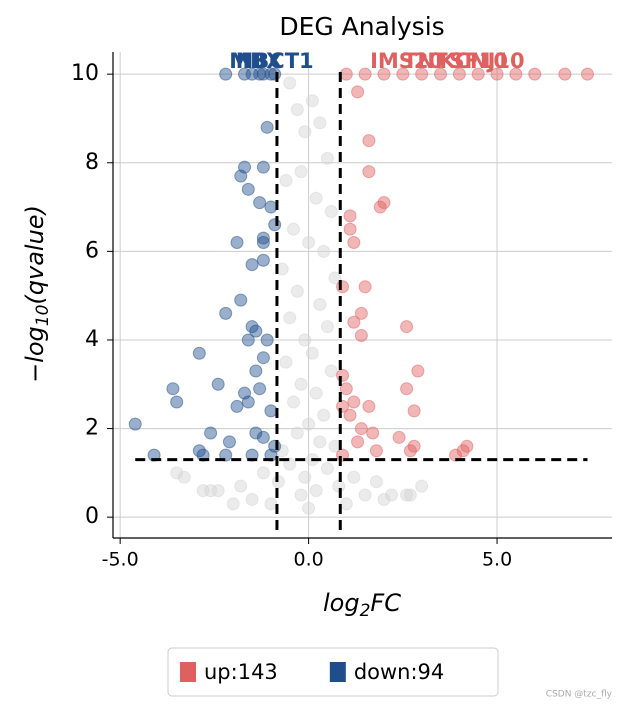 This screenshot has width=628, height=716. Describe the element at coordinates (308, 560) in the screenshot. I see `x-tick-label: 0.0` at that location.